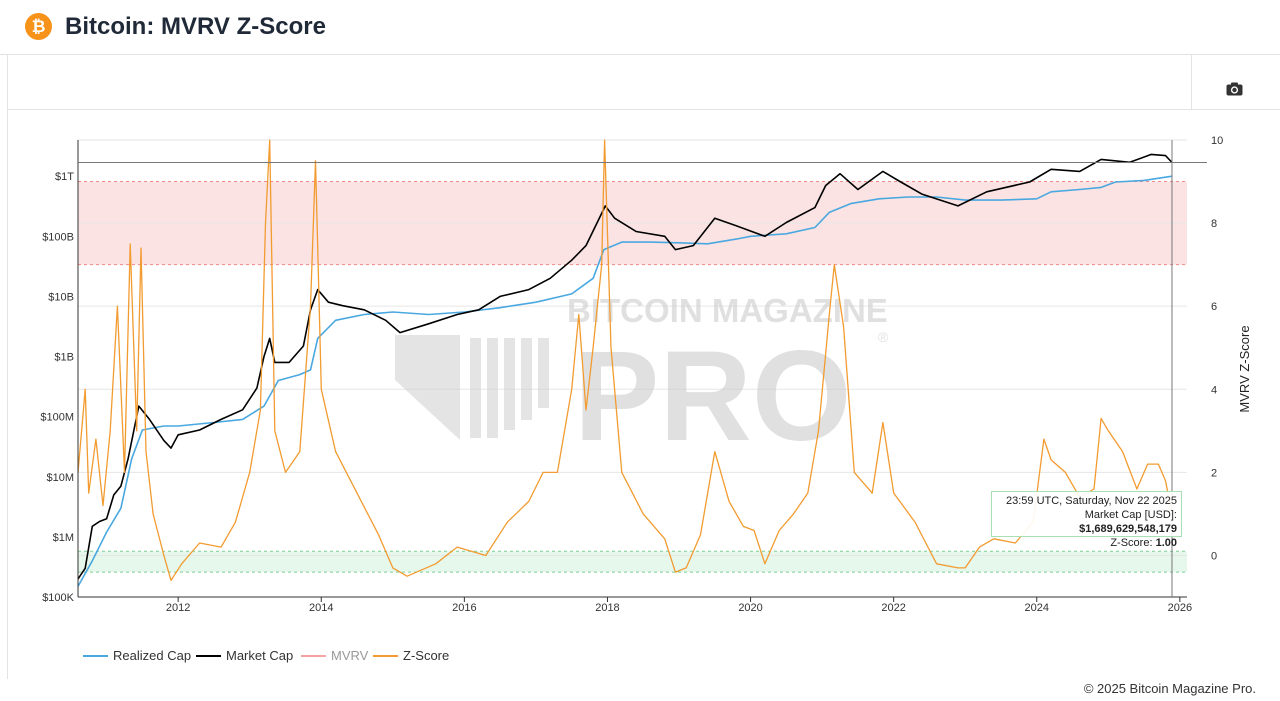  I want to click on right-tick-label: 6, so click(1214, 307).